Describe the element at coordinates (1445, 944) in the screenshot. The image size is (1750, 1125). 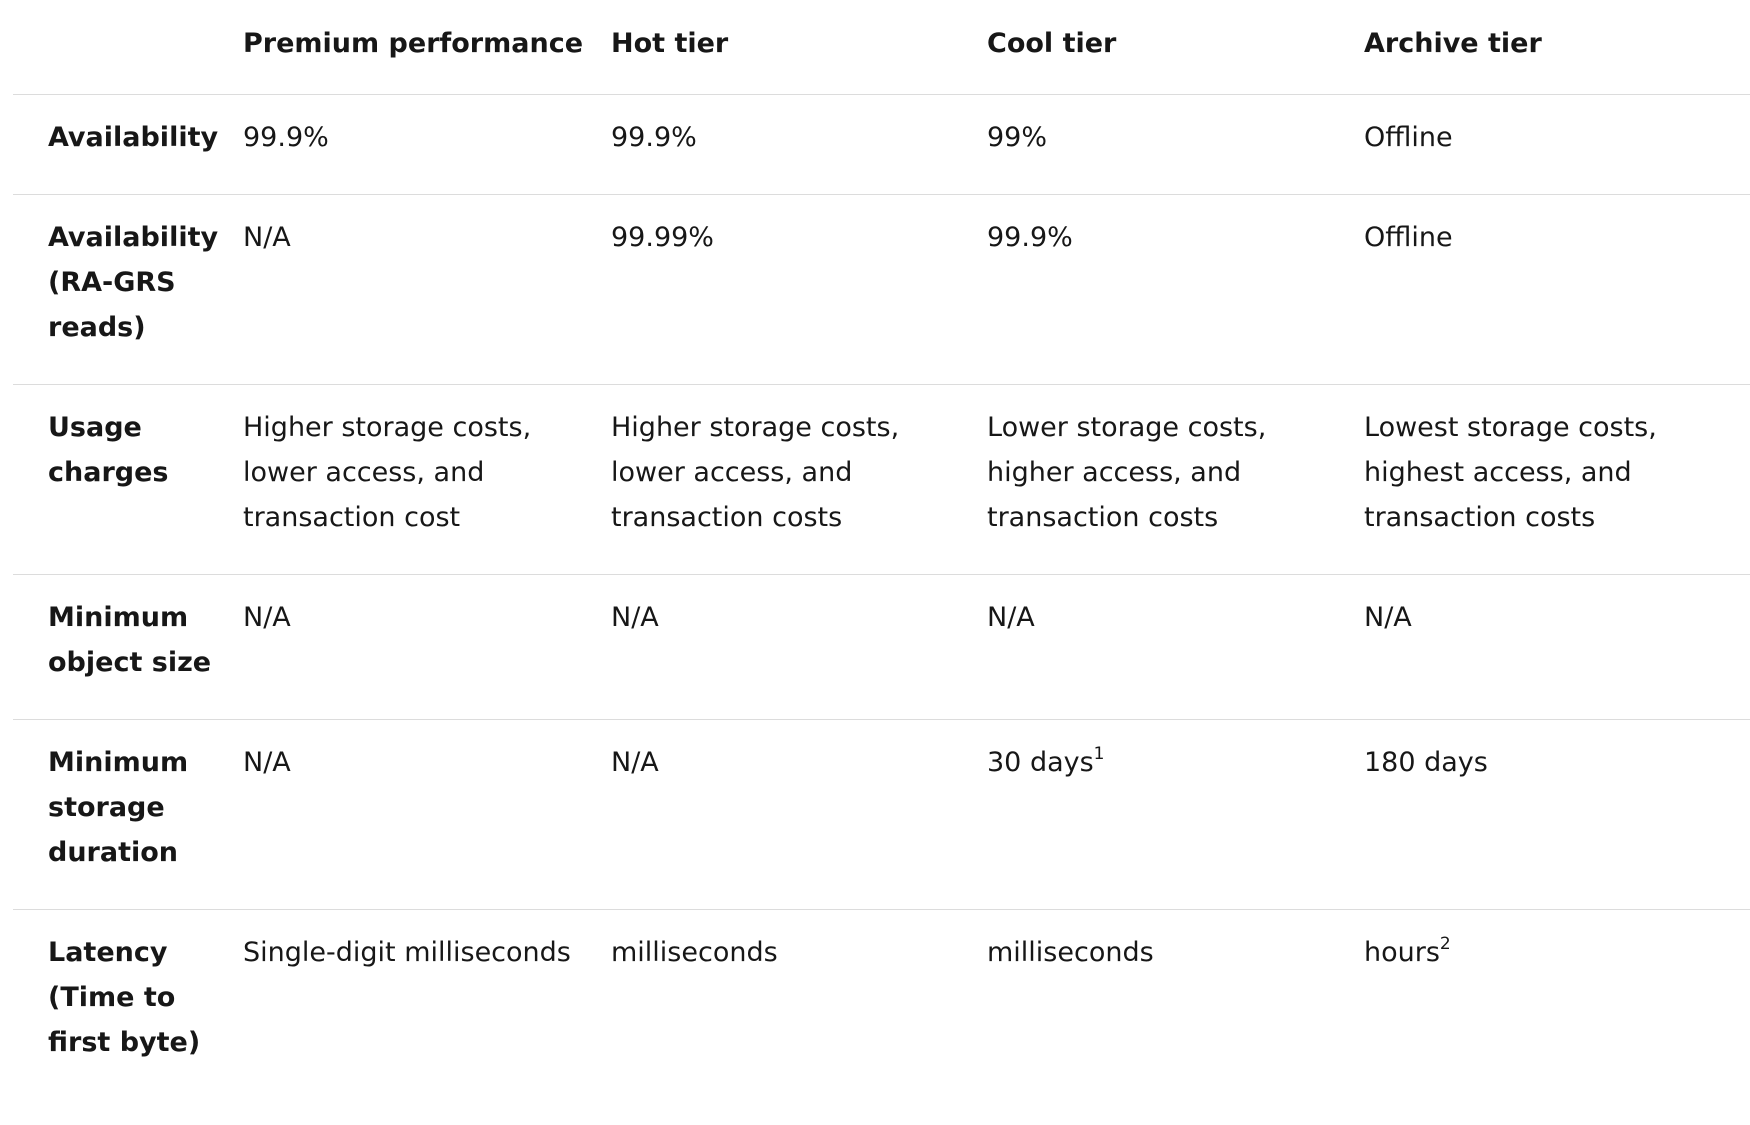
I see `footnote-marker: 2` at that location.